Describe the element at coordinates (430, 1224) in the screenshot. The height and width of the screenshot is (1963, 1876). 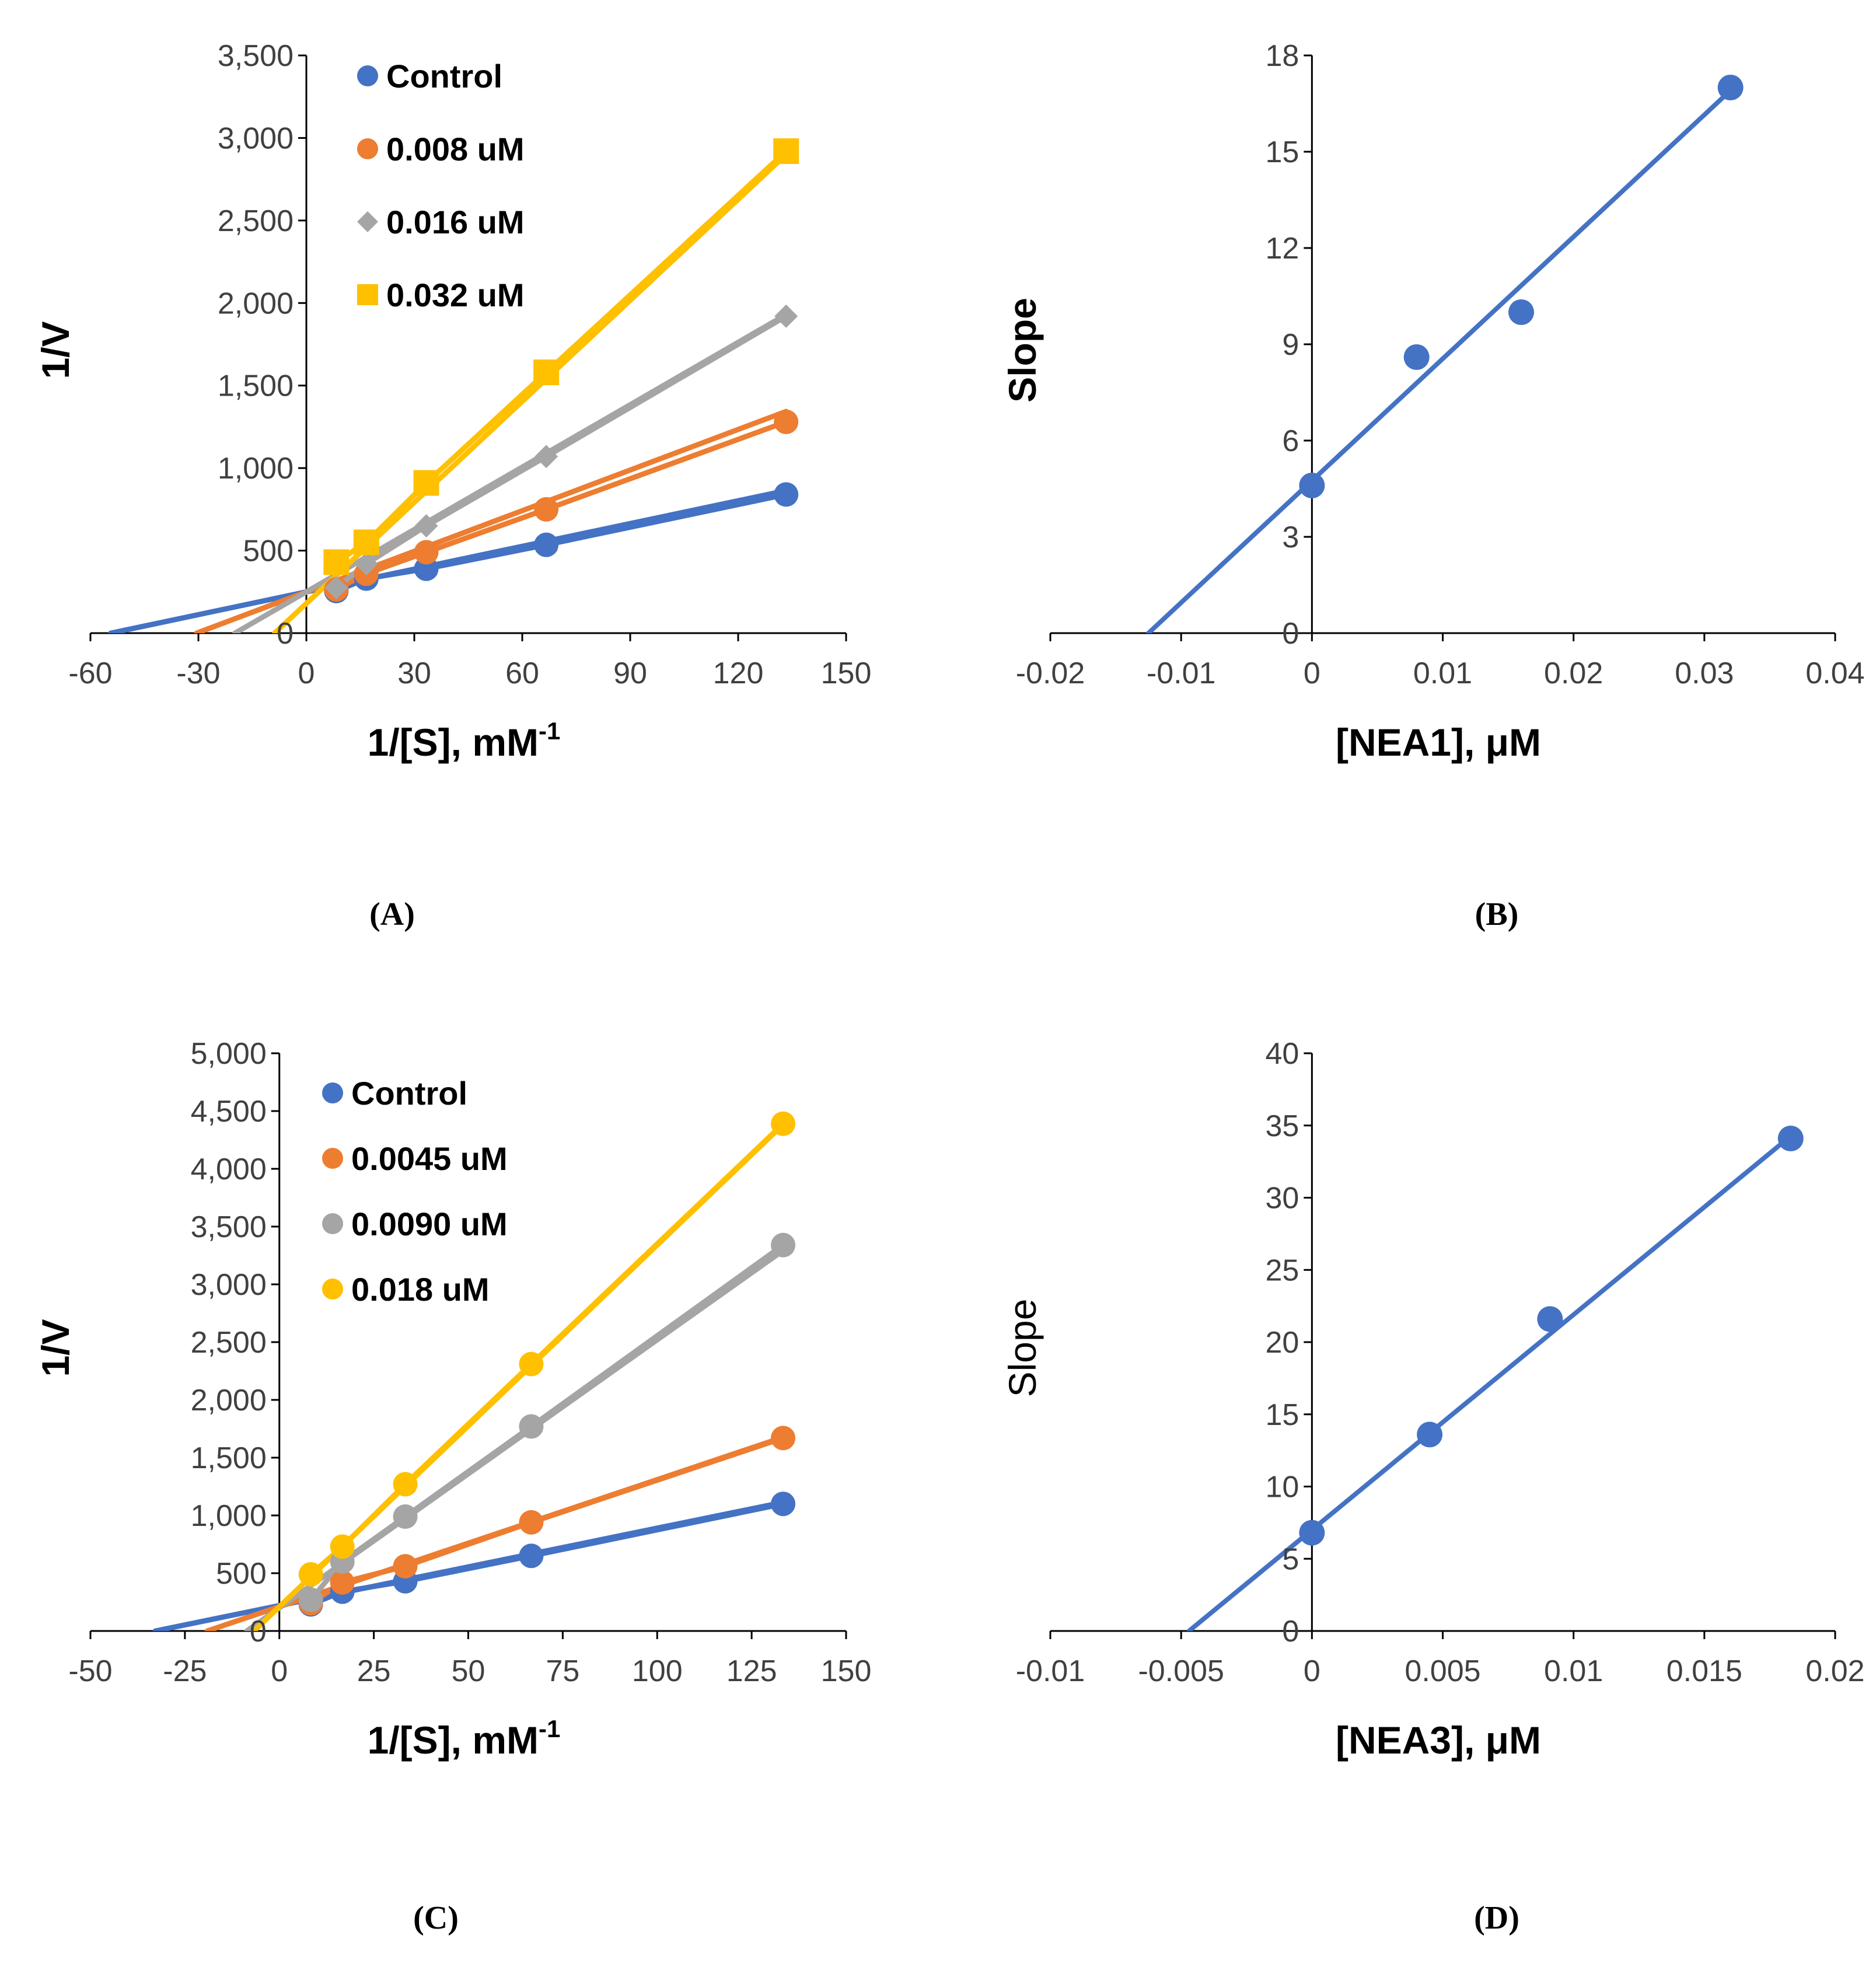
I see `legend-label-00090: 0.0090 uM` at that location.